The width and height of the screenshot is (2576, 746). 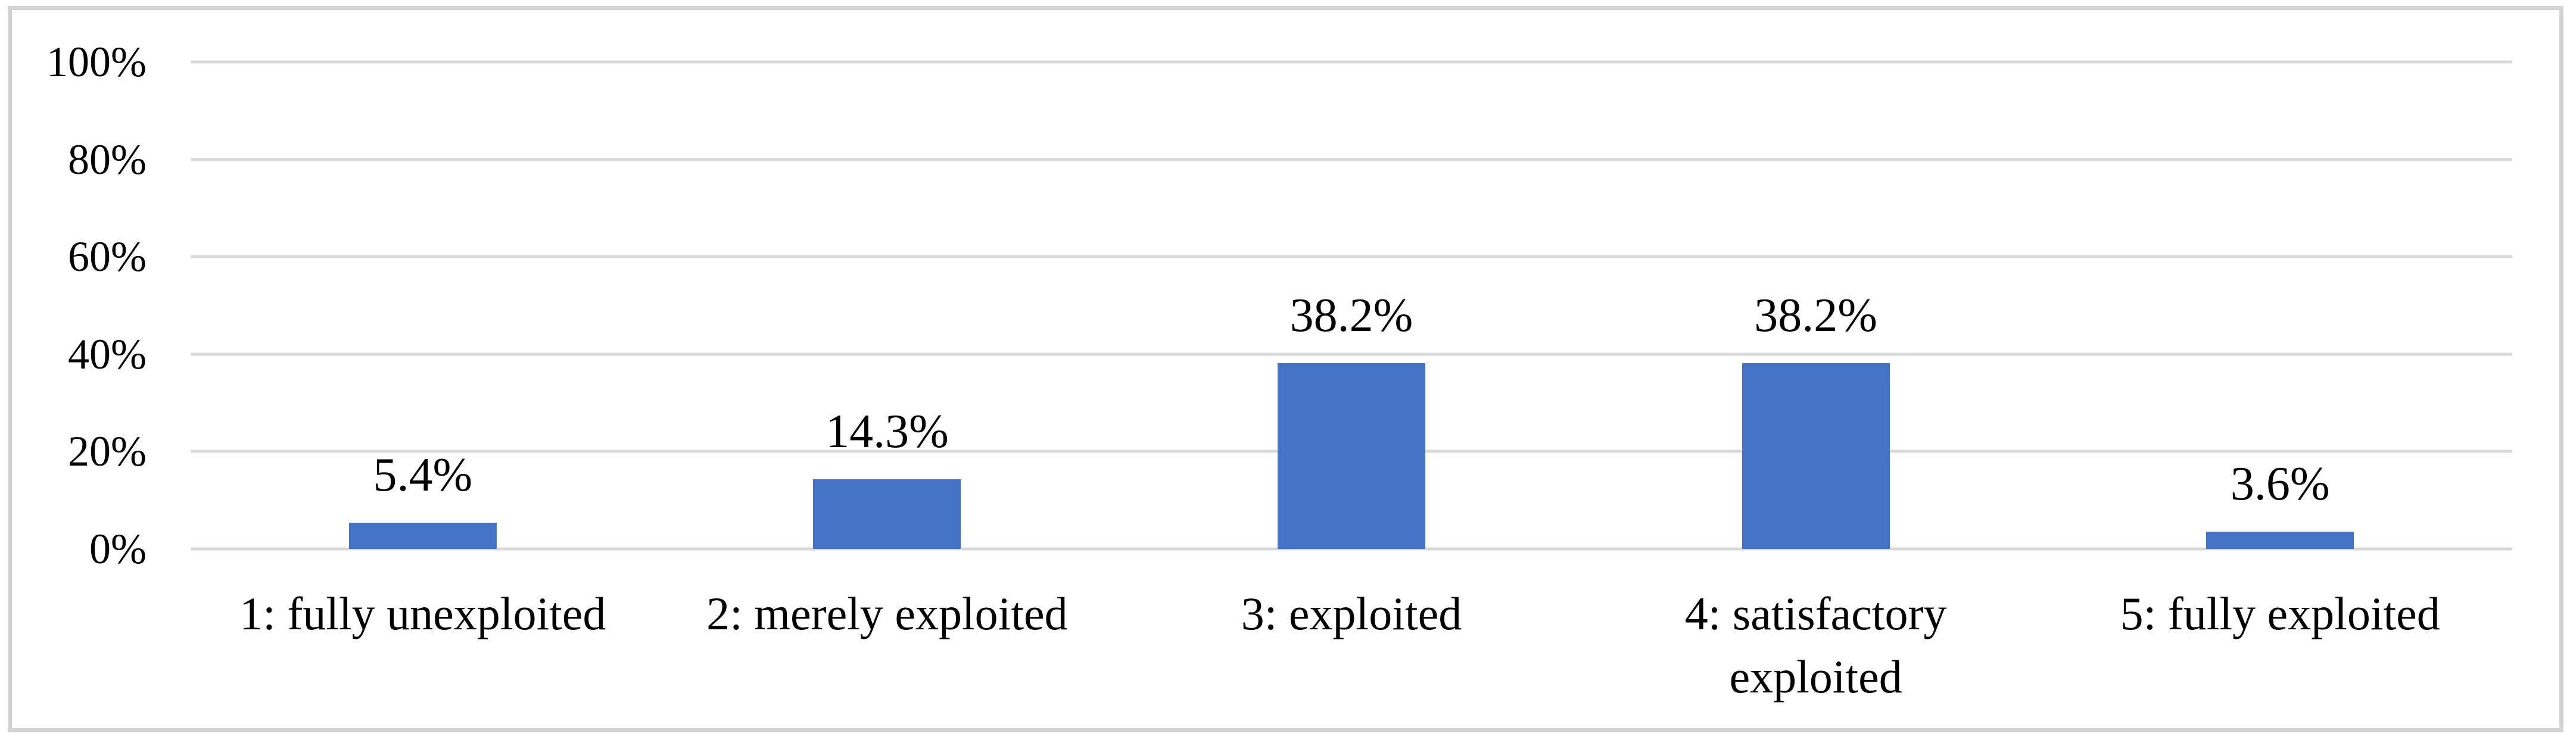 I want to click on gridline-60pct, so click(x=1351, y=256).